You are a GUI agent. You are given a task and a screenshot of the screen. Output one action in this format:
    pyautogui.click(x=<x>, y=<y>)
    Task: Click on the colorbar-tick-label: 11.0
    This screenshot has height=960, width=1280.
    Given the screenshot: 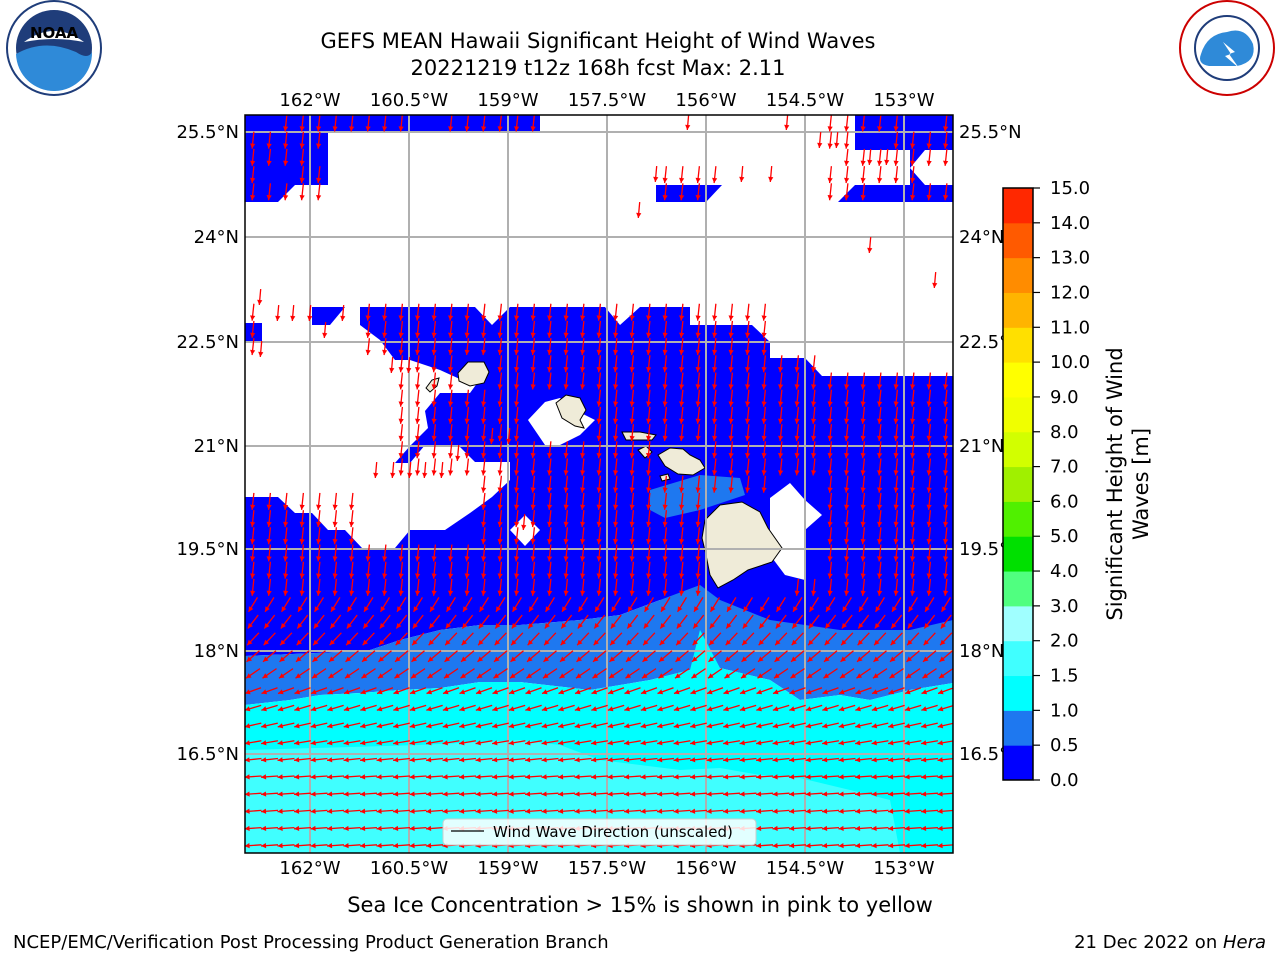 What is the action you would take?
    pyautogui.click(x=1070, y=327)
    